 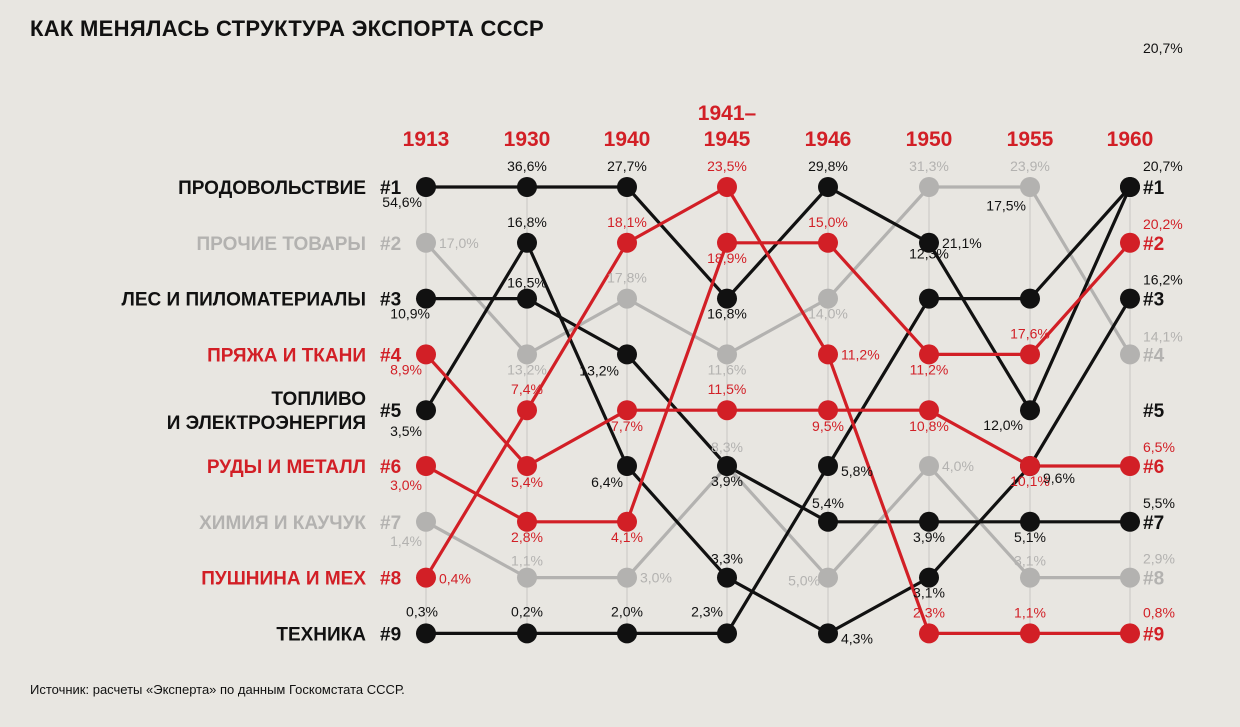 What do you see at coordinates (727, 410) in the screenshot?
I see `data-point-4-1941–1945` at bounding box center [727, 410].